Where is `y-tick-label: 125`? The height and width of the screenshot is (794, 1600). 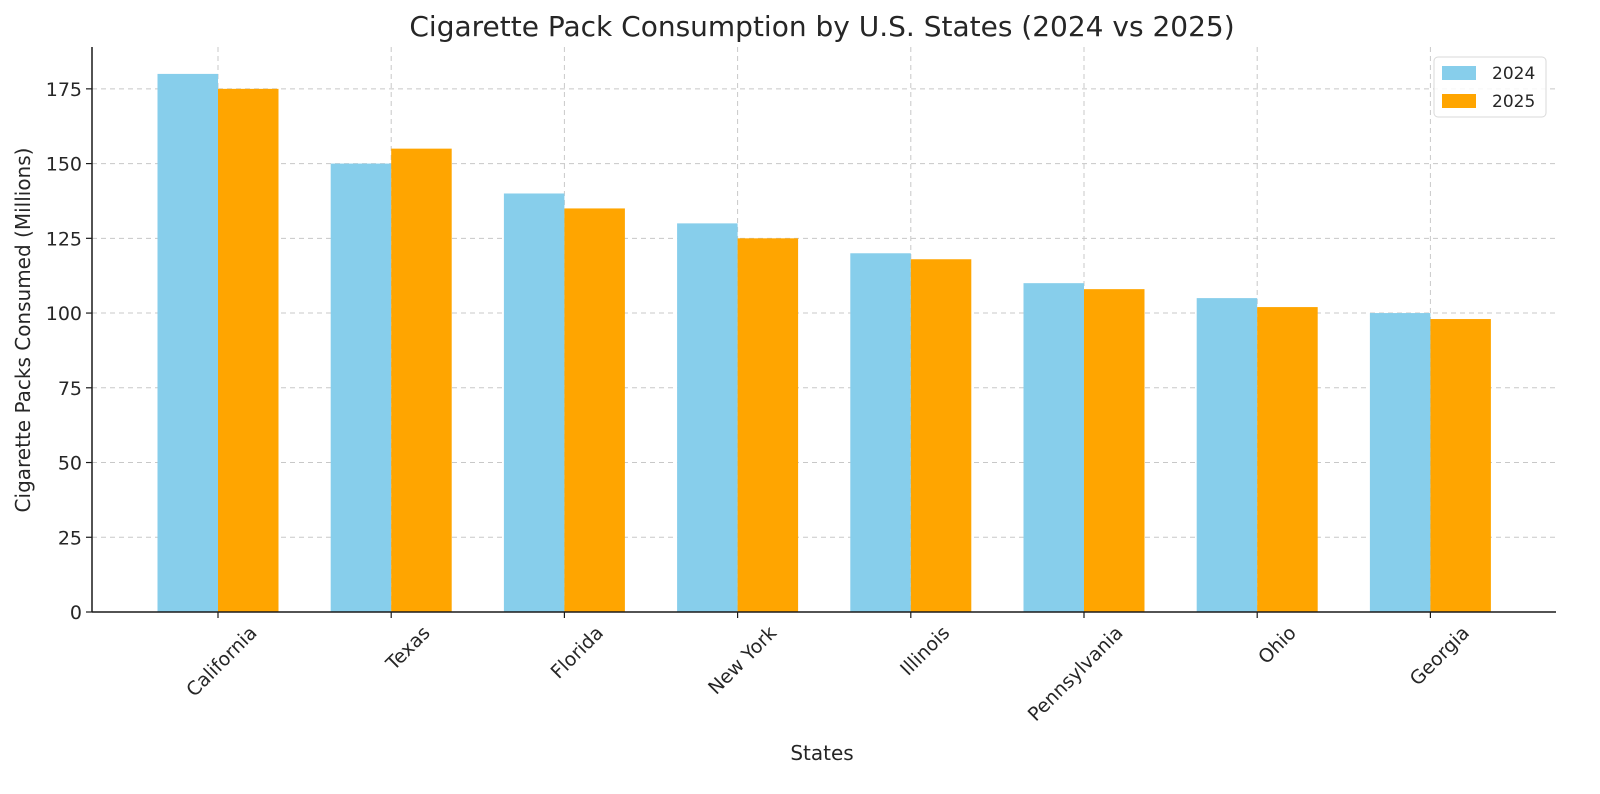 y-tick-label: 125 is located at coordinates (64, 239).